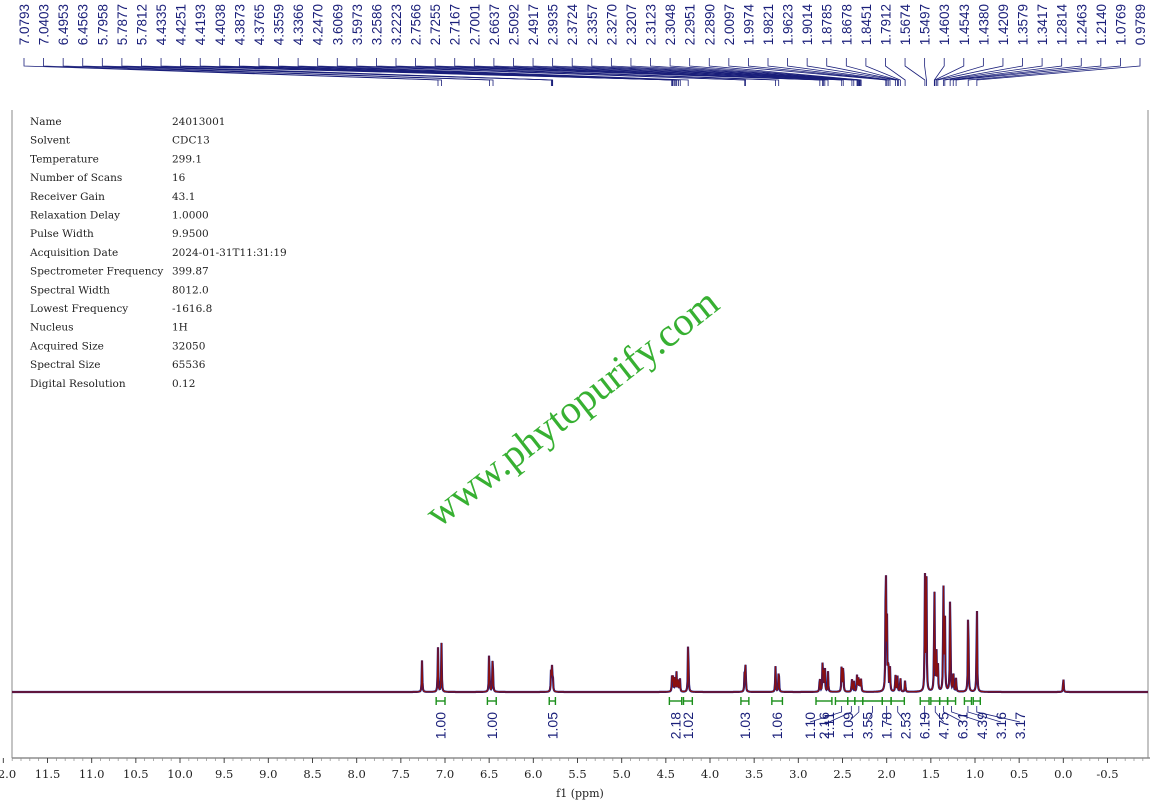 This screenshot has height=805, width=1161. What do you see at coordinates (577, 774) in the screenshot?
I see `x-tick-label: 5.5` at bounding box center [577, 774].